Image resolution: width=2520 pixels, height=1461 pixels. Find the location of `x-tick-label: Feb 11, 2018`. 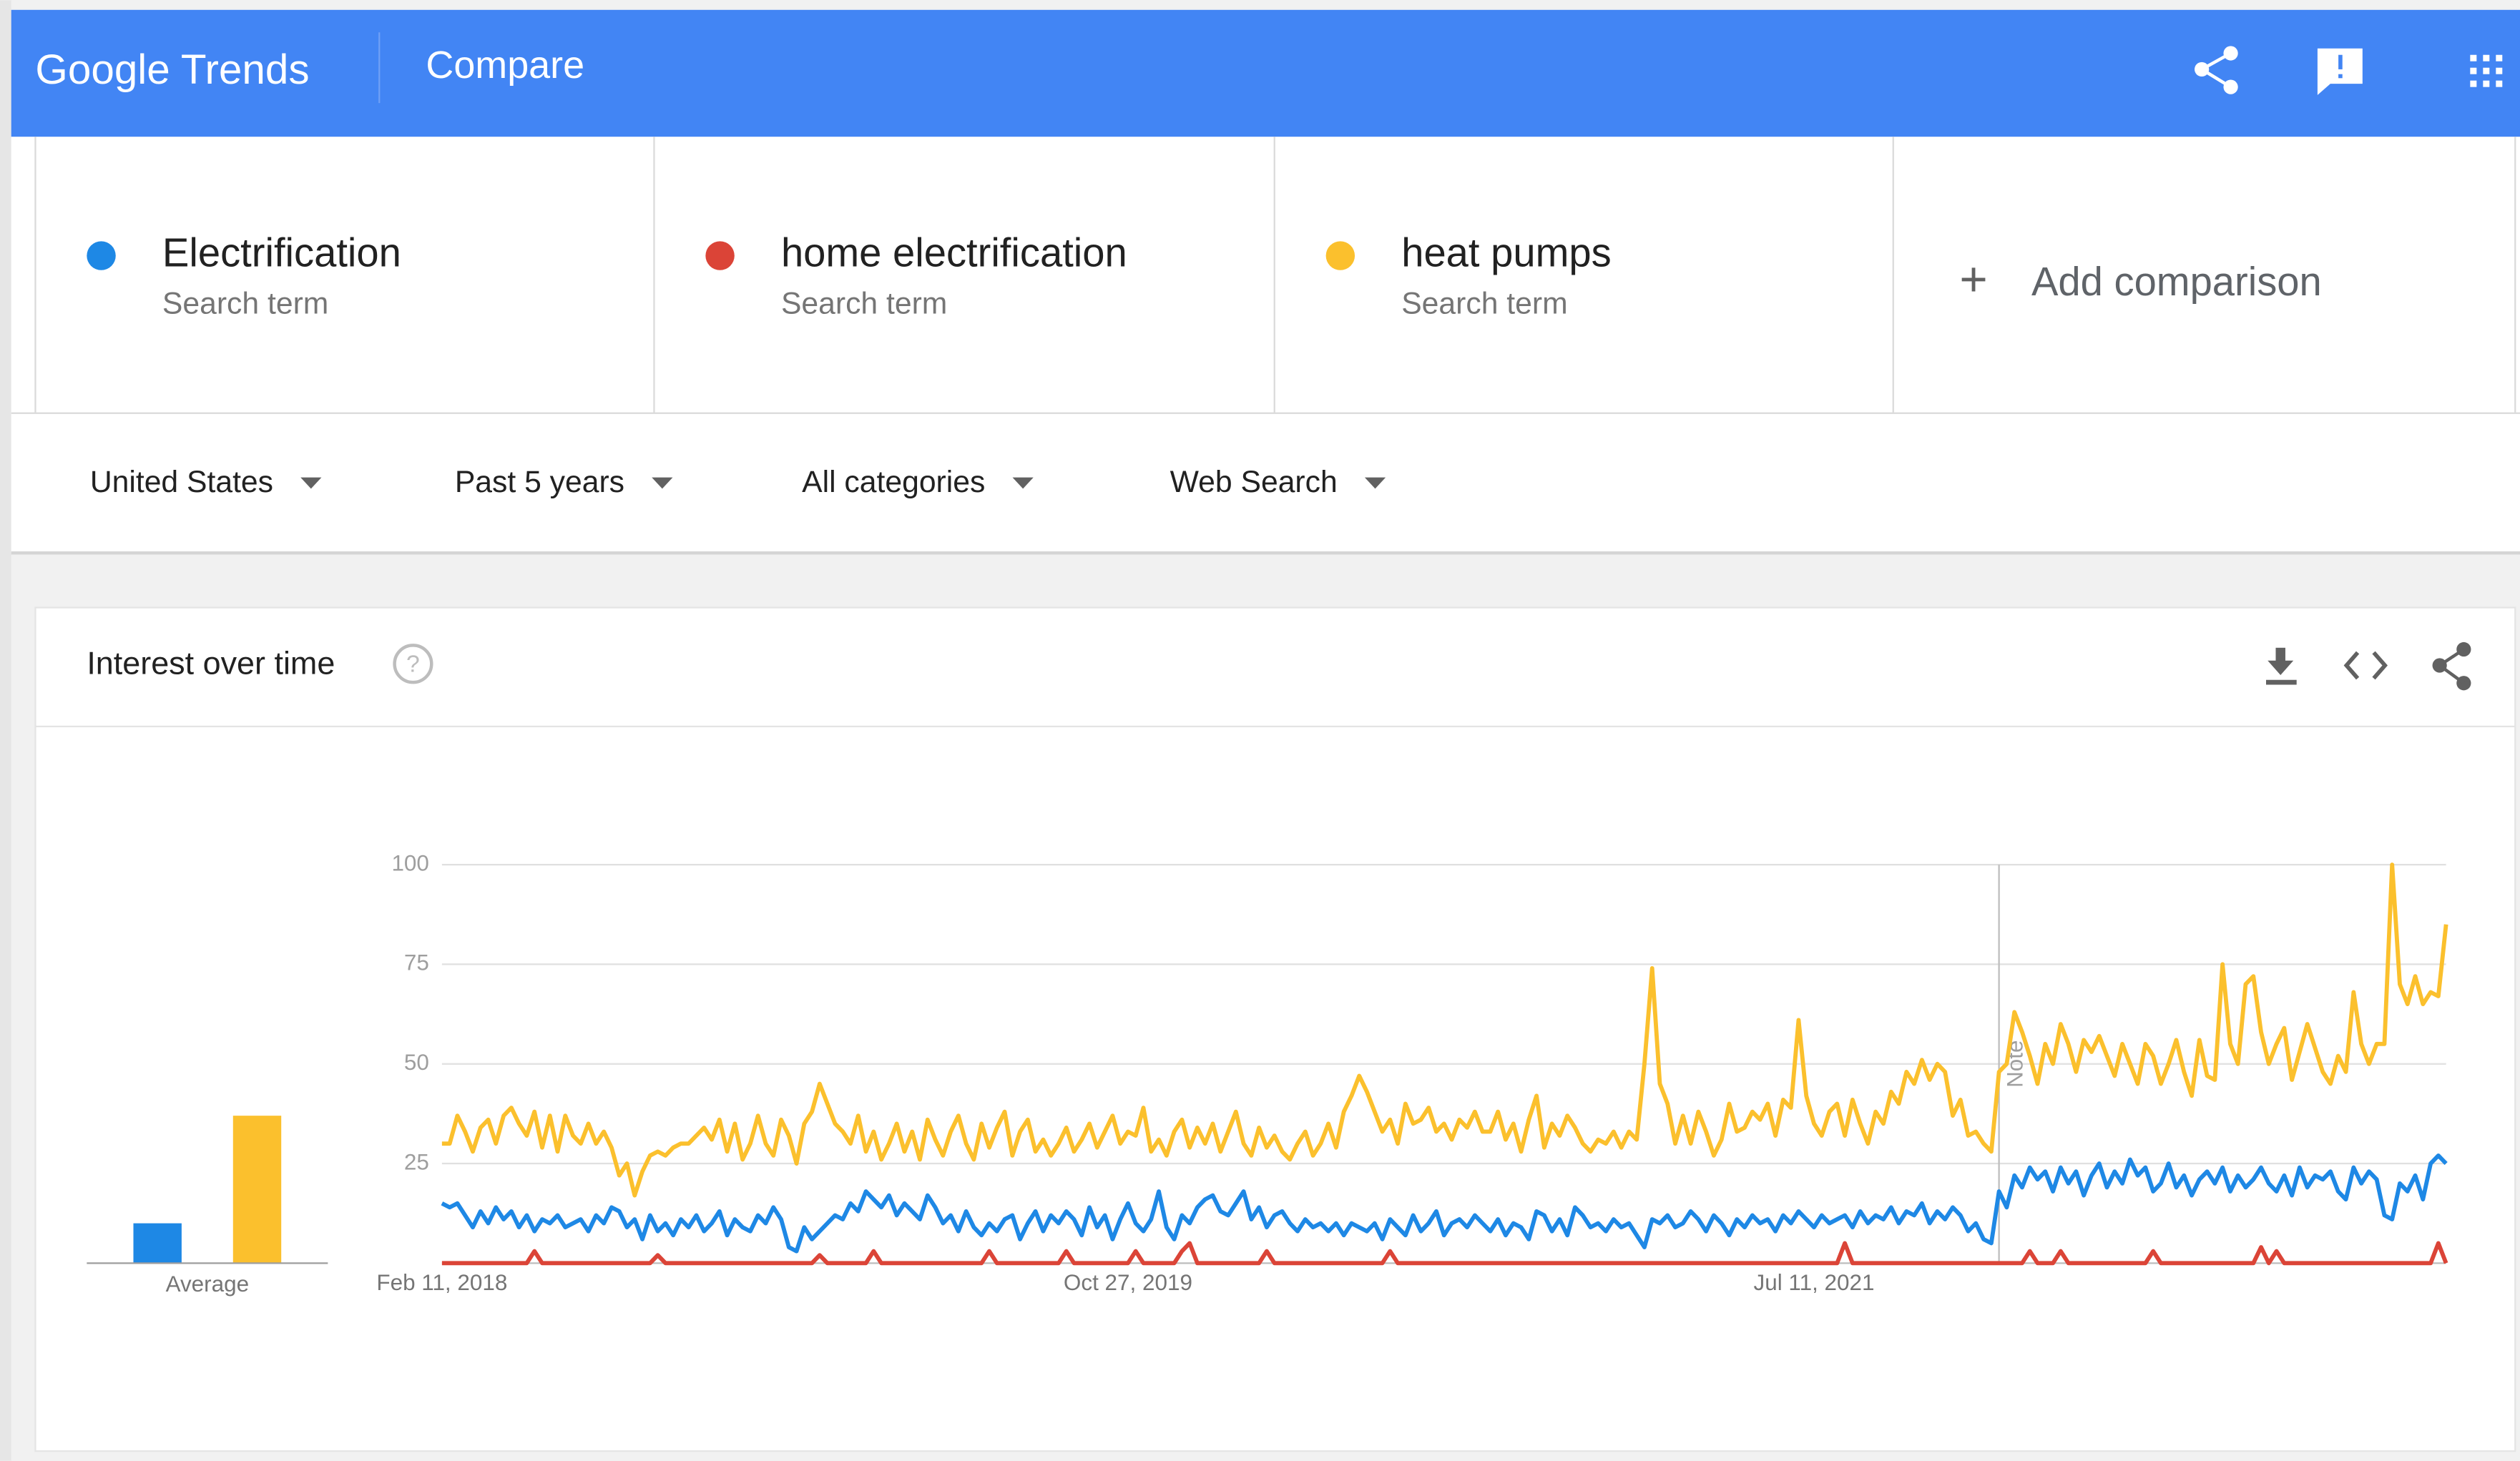

x-tick-label: Feb 11, 2018 is located at coordinates (441, 1282).